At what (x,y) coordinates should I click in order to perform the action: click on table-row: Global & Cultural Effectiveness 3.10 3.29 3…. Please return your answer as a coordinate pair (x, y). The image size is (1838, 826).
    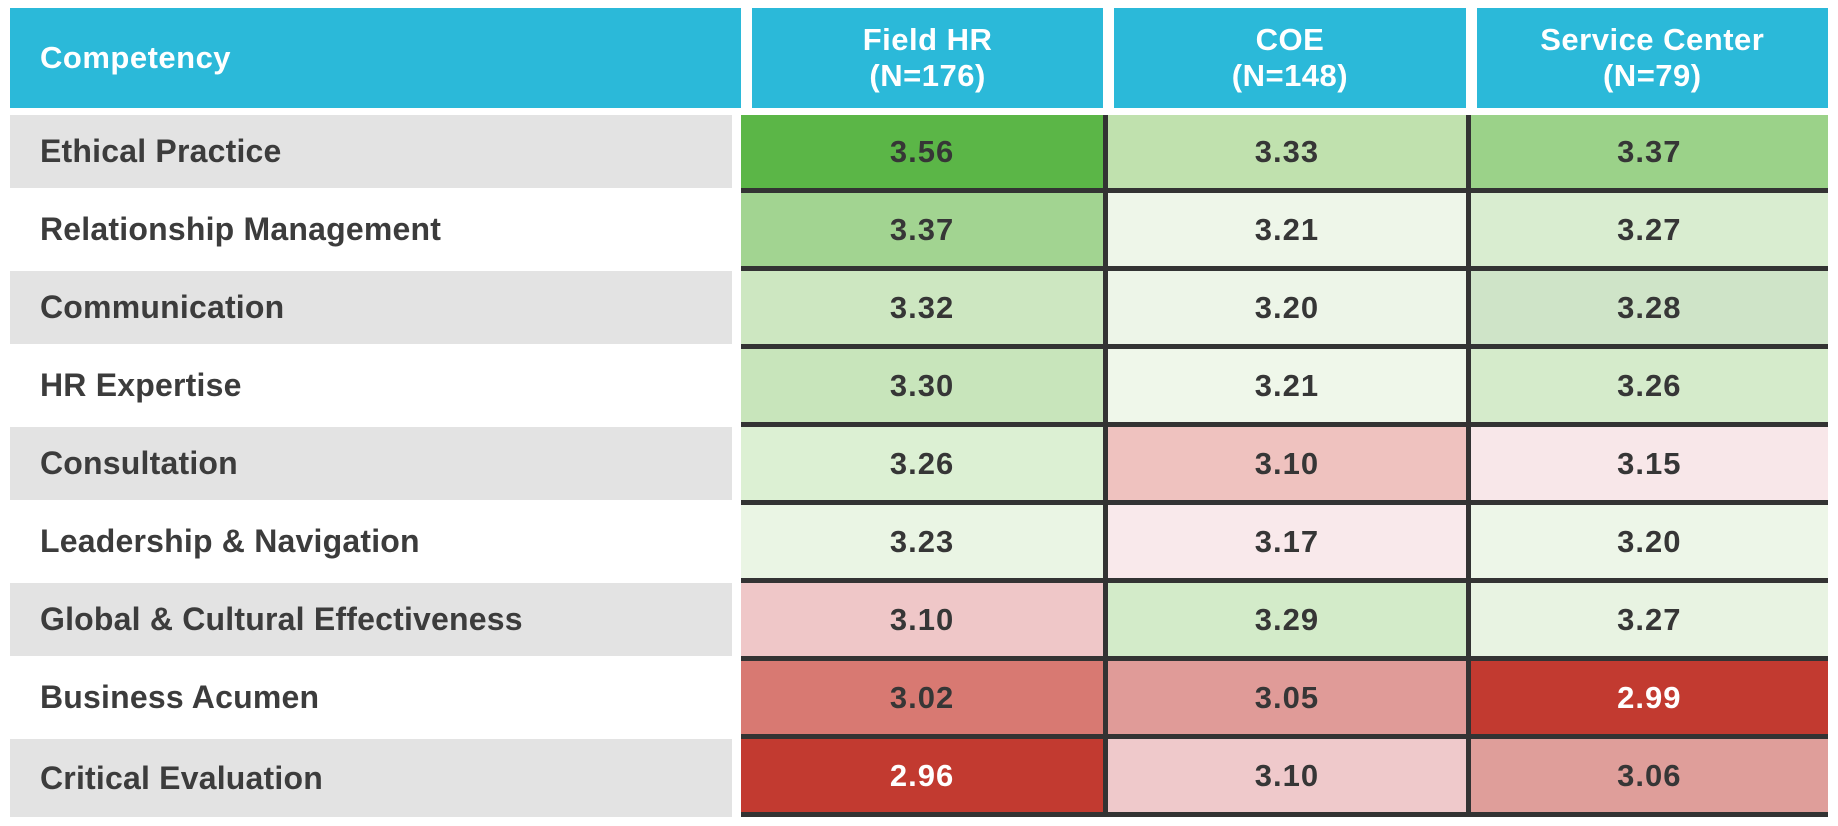
    Looking at the image, I should click on (919, 622).